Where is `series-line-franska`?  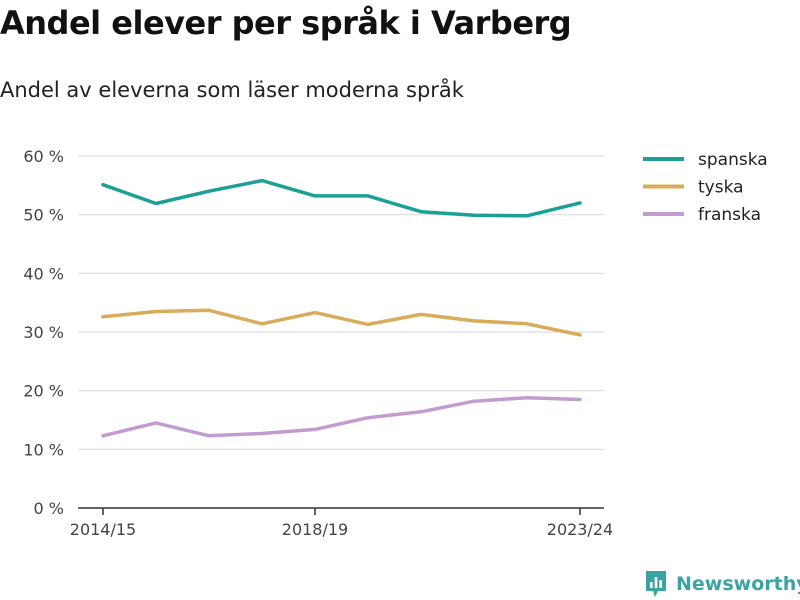
series-line-franska is located at coordinates (341, 416).